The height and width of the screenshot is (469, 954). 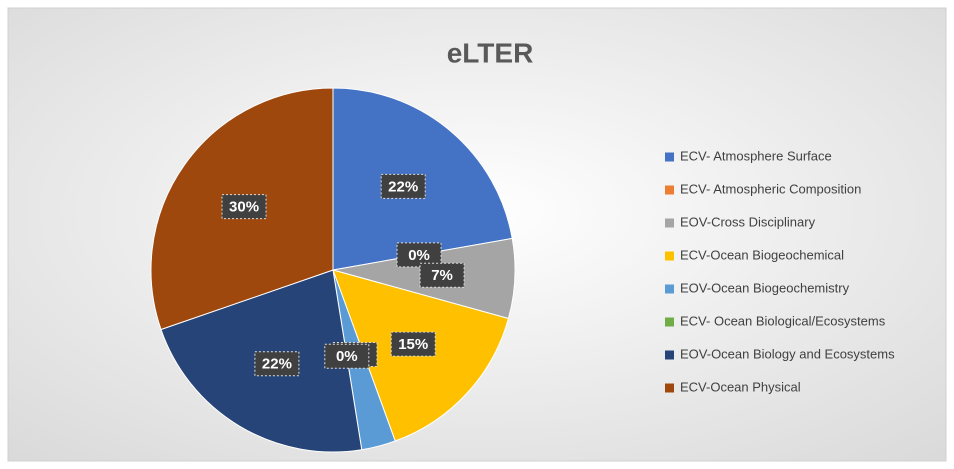 I want to click on legend-label: ECV- Atmospheric Composition, so click(x=770, y=188).